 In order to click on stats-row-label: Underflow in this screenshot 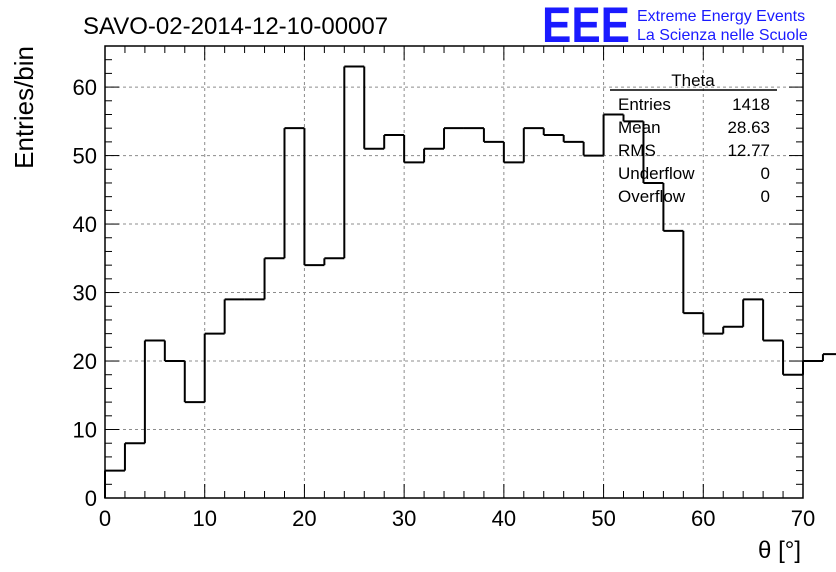, I will do `click(656, 173)`.